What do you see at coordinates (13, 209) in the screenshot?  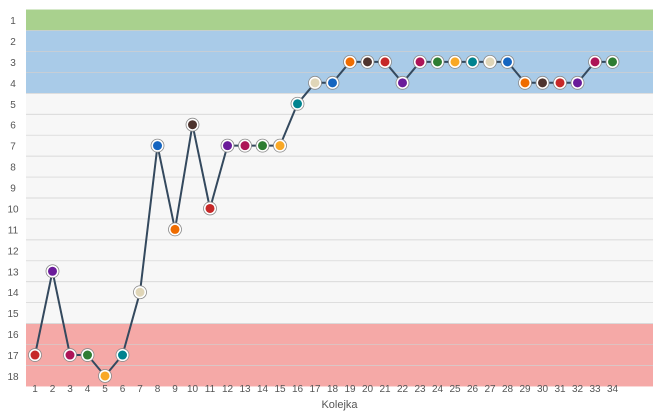 I see `y-tick-label: 10` at bounding box center [13, 209].